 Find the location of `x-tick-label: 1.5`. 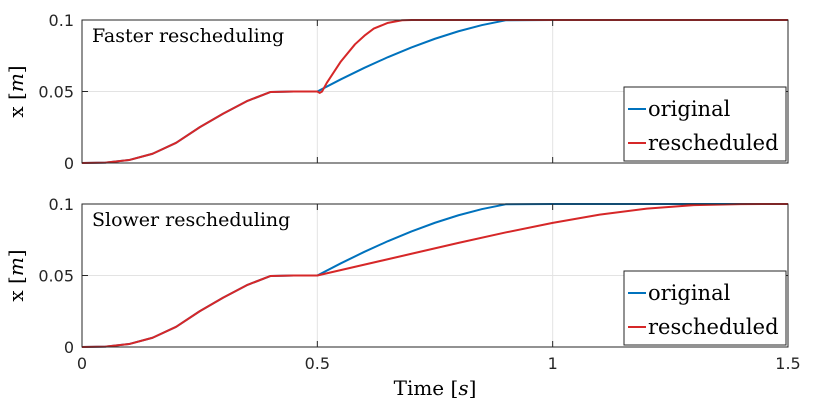

x-tick-label: 1.5 is located at coordinates (787, 363).